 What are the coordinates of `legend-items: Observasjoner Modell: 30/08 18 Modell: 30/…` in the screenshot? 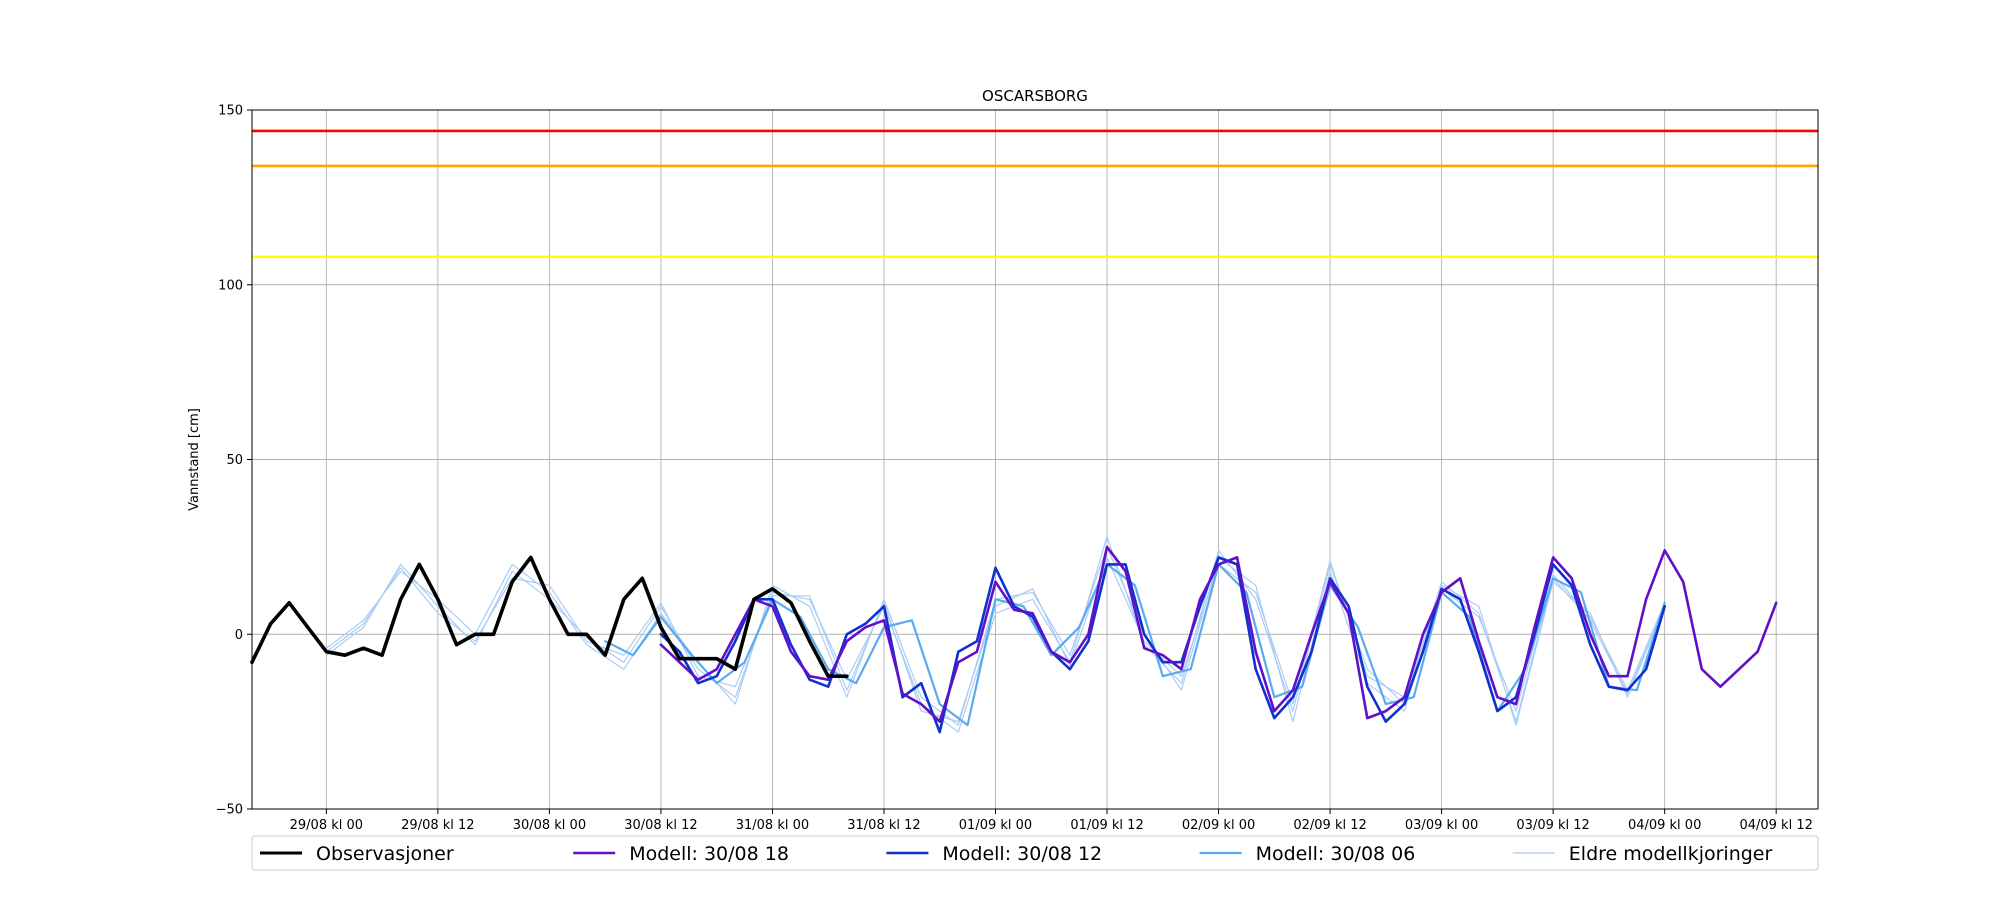 It's located at (1016, 854).